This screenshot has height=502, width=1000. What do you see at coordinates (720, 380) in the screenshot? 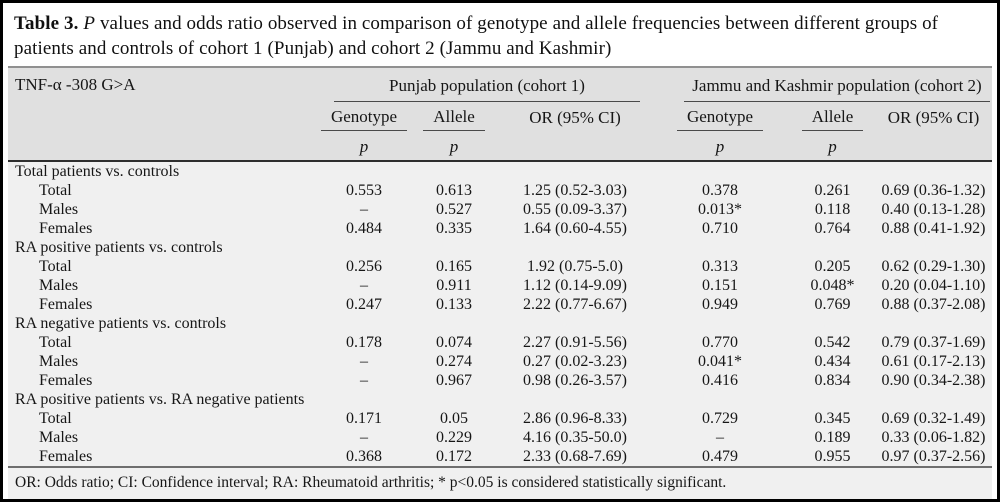
I see `cell-jk-genotype-p: 0.416` at bounding box center [720, 380].